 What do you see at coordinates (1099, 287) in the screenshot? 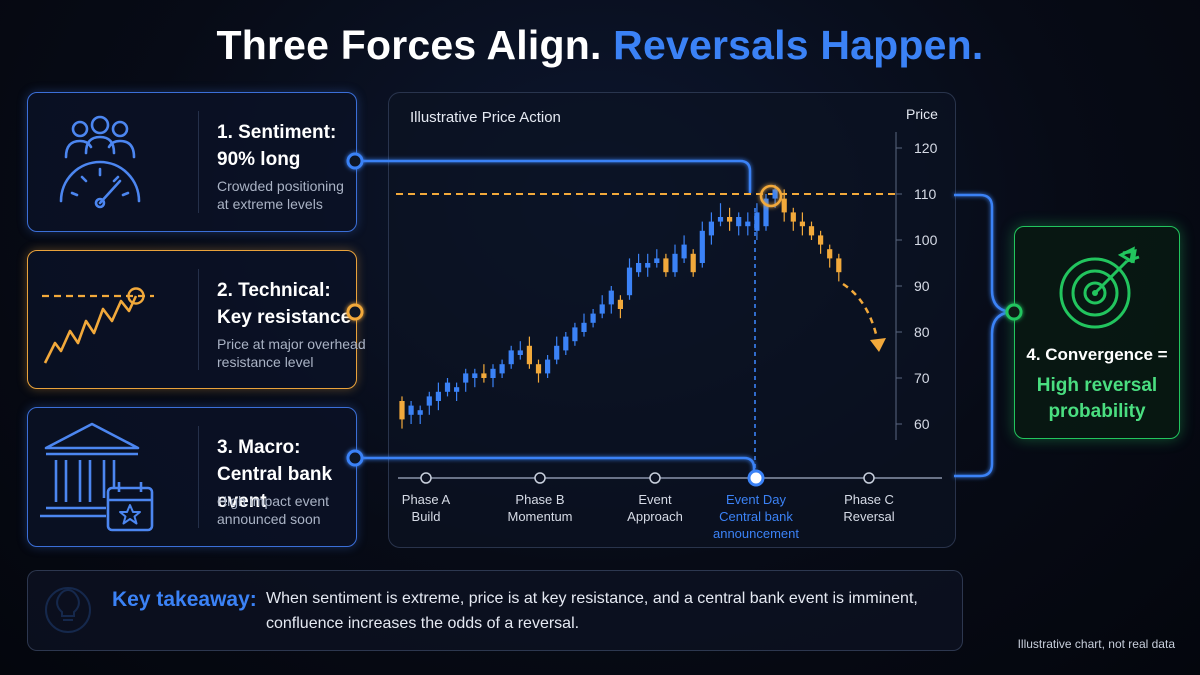
I see `target-icon` at bounding box center [1099, 287].